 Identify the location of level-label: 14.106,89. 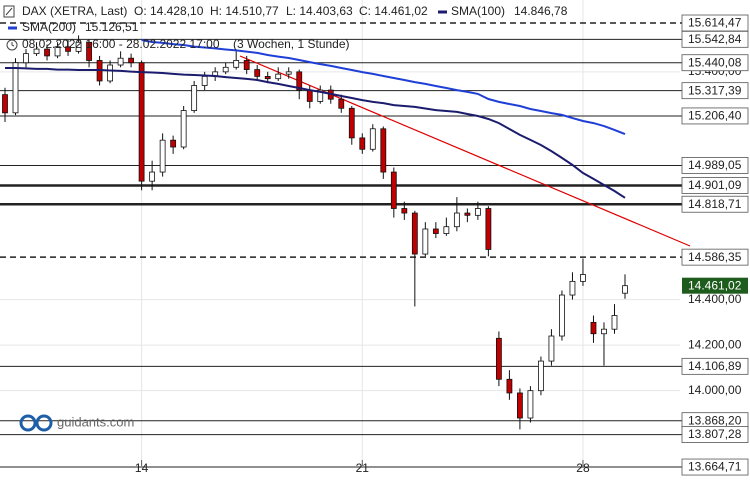
(715, 366).